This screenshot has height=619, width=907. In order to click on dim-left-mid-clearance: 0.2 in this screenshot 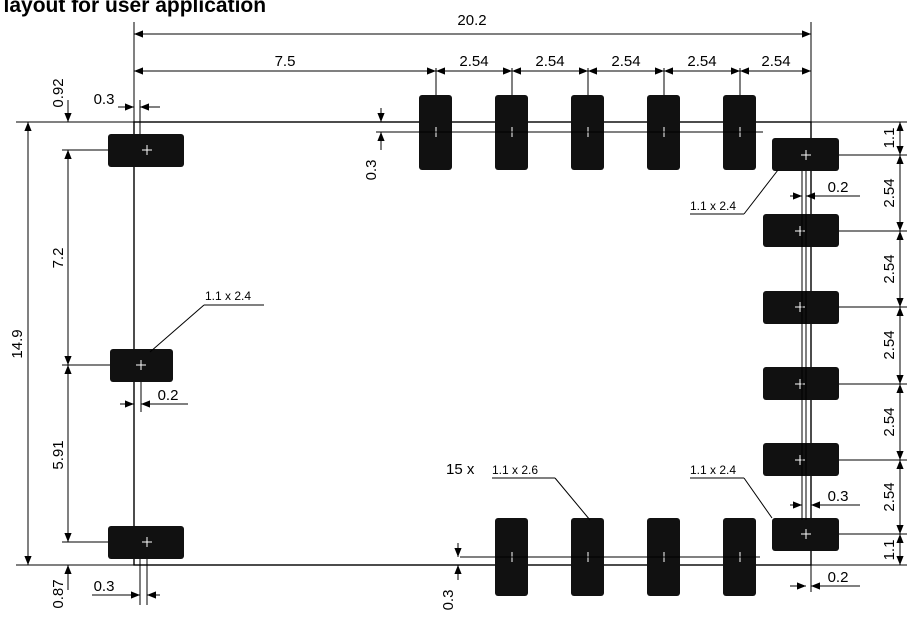, I will do `click(168, 395)`.